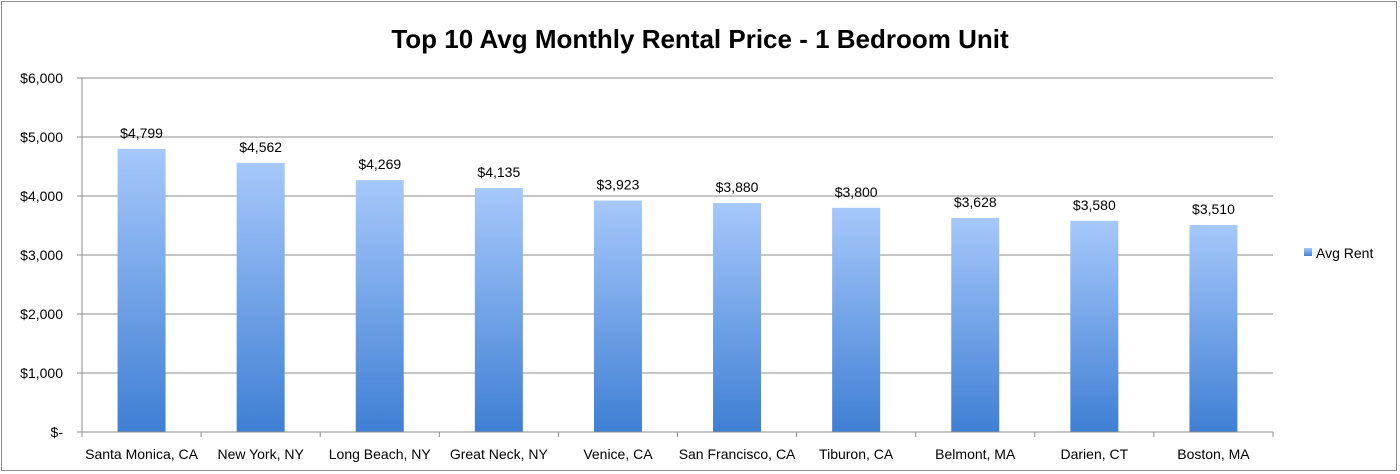 The width and height of the screenshot is (1400, 474). I want to click on data-label: $3,800, so click(856, 192).